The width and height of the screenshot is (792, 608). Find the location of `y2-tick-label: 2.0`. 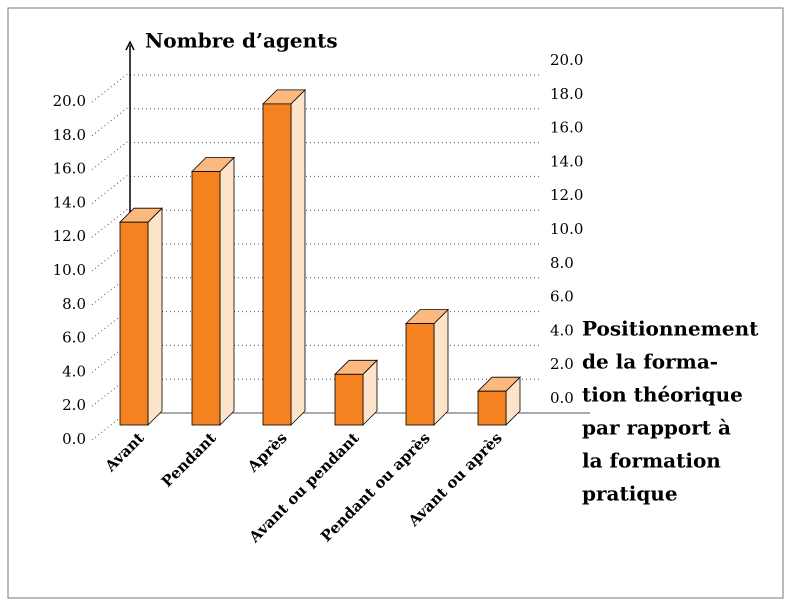

y2-tick-label: 2.0 is located at coordinates (562, 364).